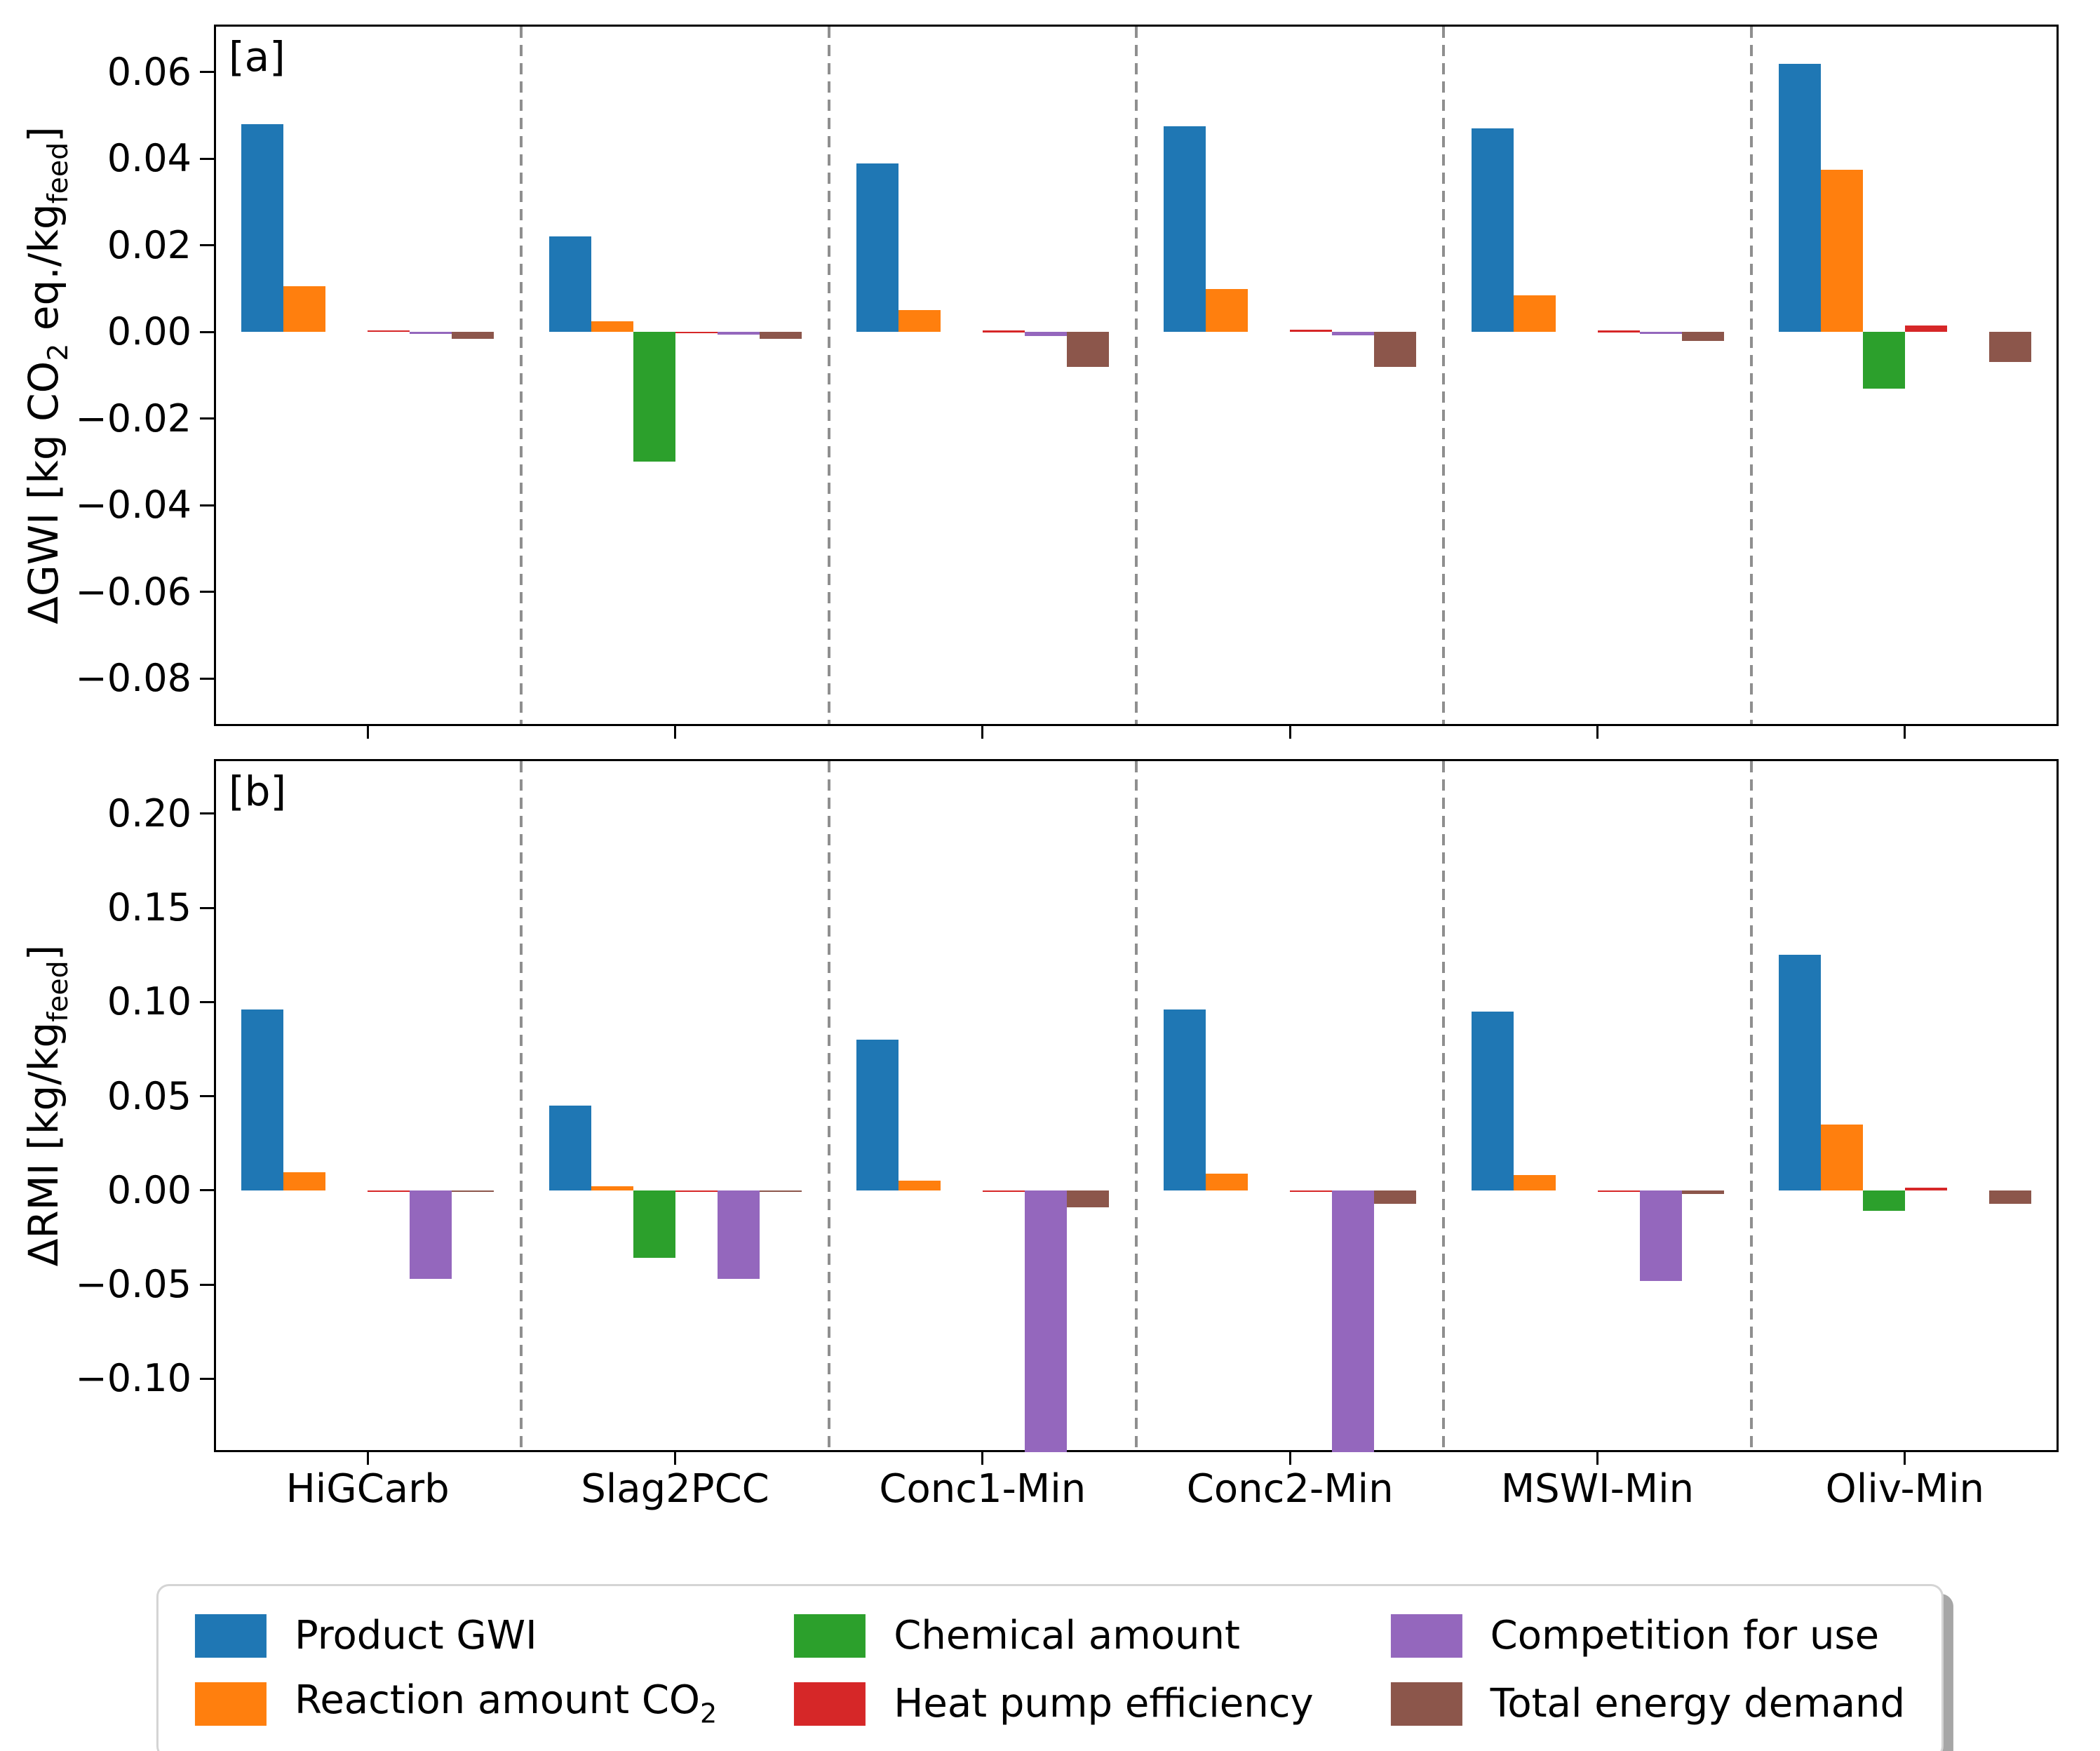  Describe the element at coordinates (1045, 1321) in the screenshot. I see `bar-b-conc1-min-competition-for-use` at that location.